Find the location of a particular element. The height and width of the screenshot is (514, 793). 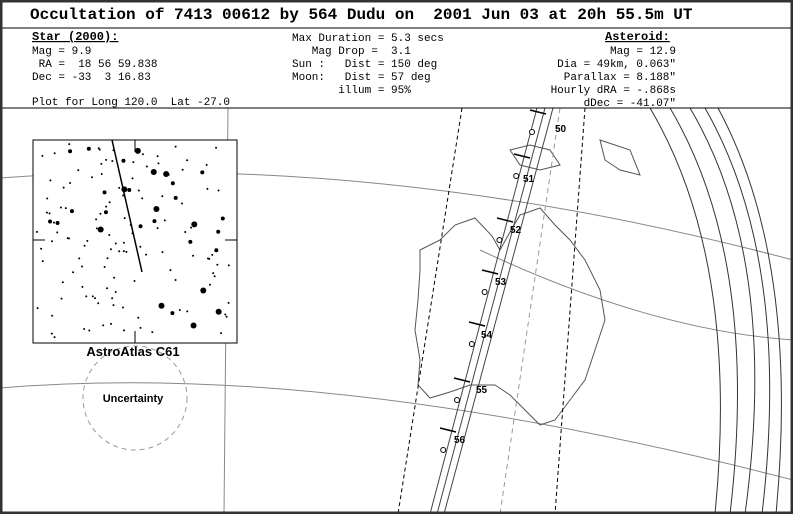

star-field is located at coordinates (135, 241).